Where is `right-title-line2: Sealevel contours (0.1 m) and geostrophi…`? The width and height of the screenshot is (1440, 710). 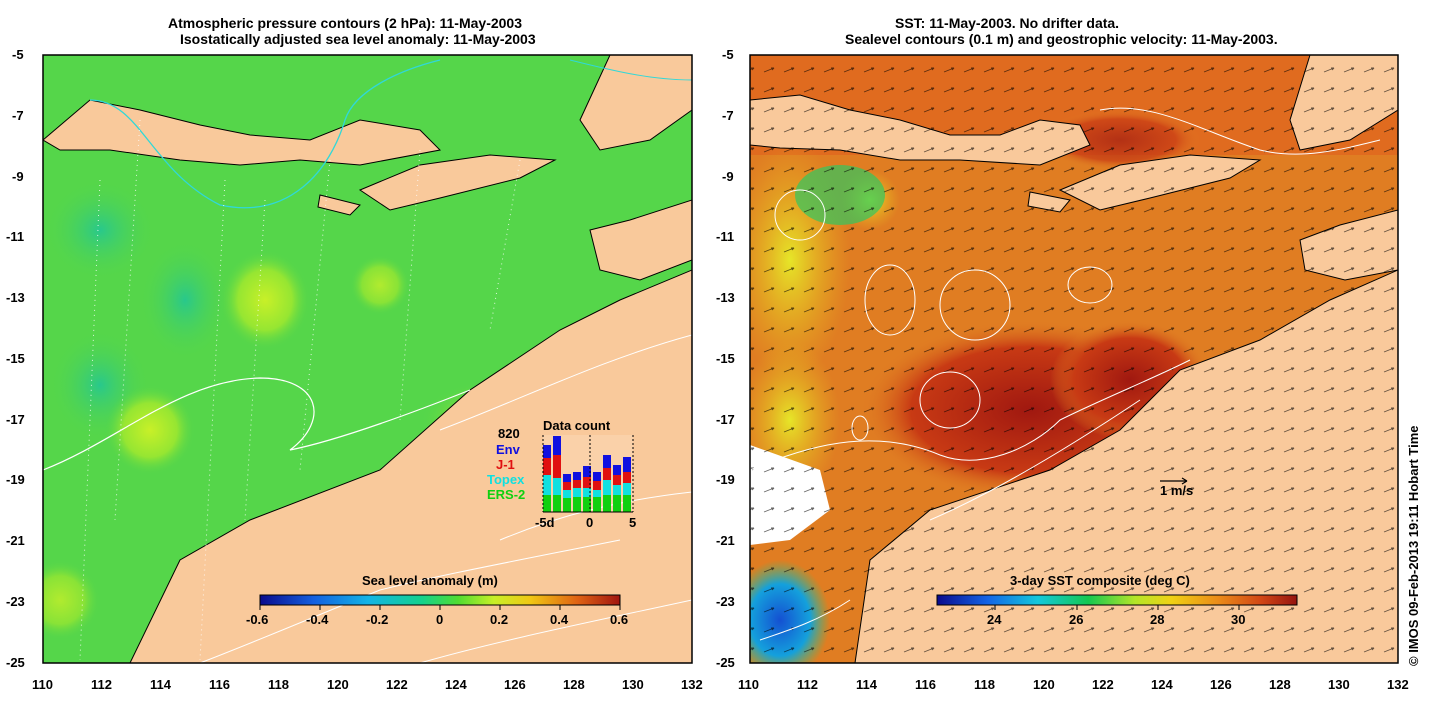
right-title-line2: Sealevel contours (0.1 m) and geostrophi… is located at coordinates (1061, 39).